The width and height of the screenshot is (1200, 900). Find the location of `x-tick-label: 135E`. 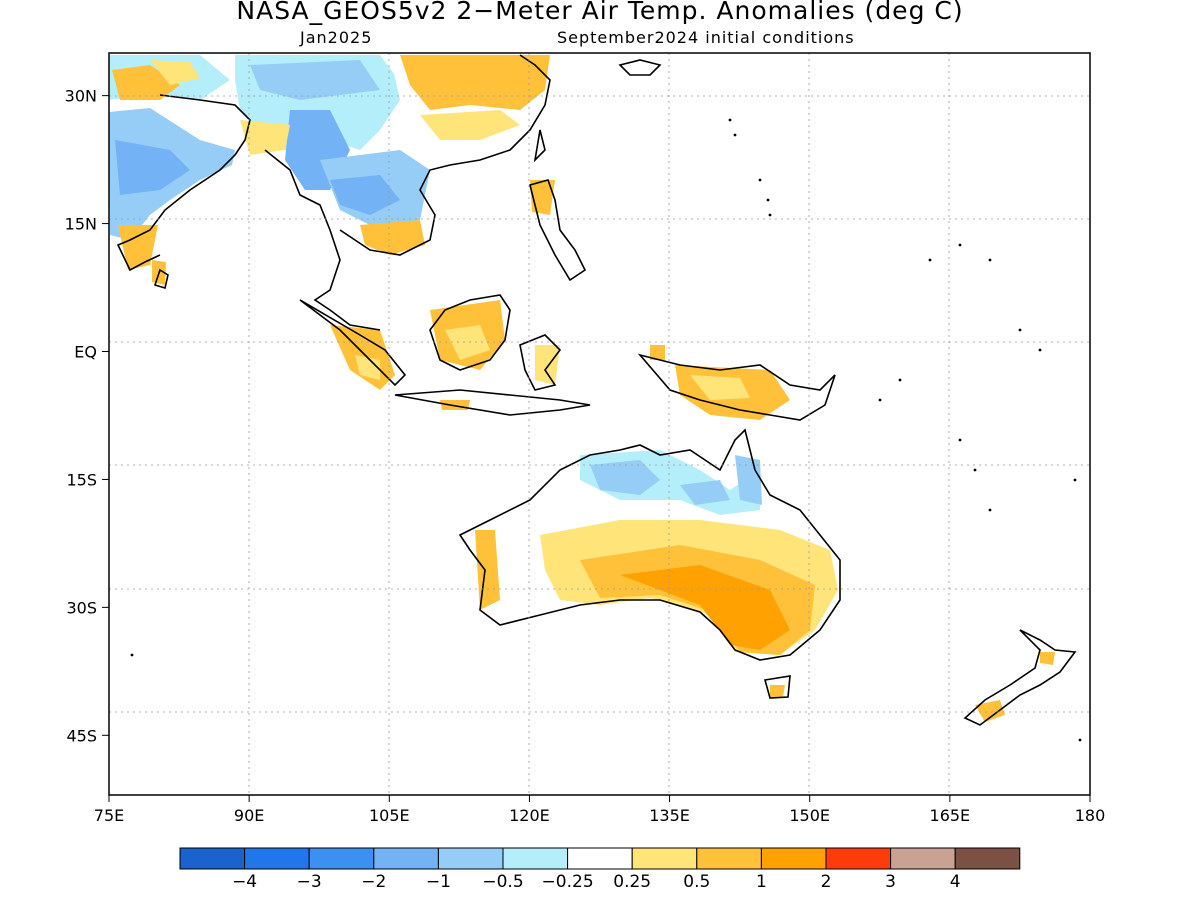

x-tick-label: 135E is located at coordinates (669, 815).